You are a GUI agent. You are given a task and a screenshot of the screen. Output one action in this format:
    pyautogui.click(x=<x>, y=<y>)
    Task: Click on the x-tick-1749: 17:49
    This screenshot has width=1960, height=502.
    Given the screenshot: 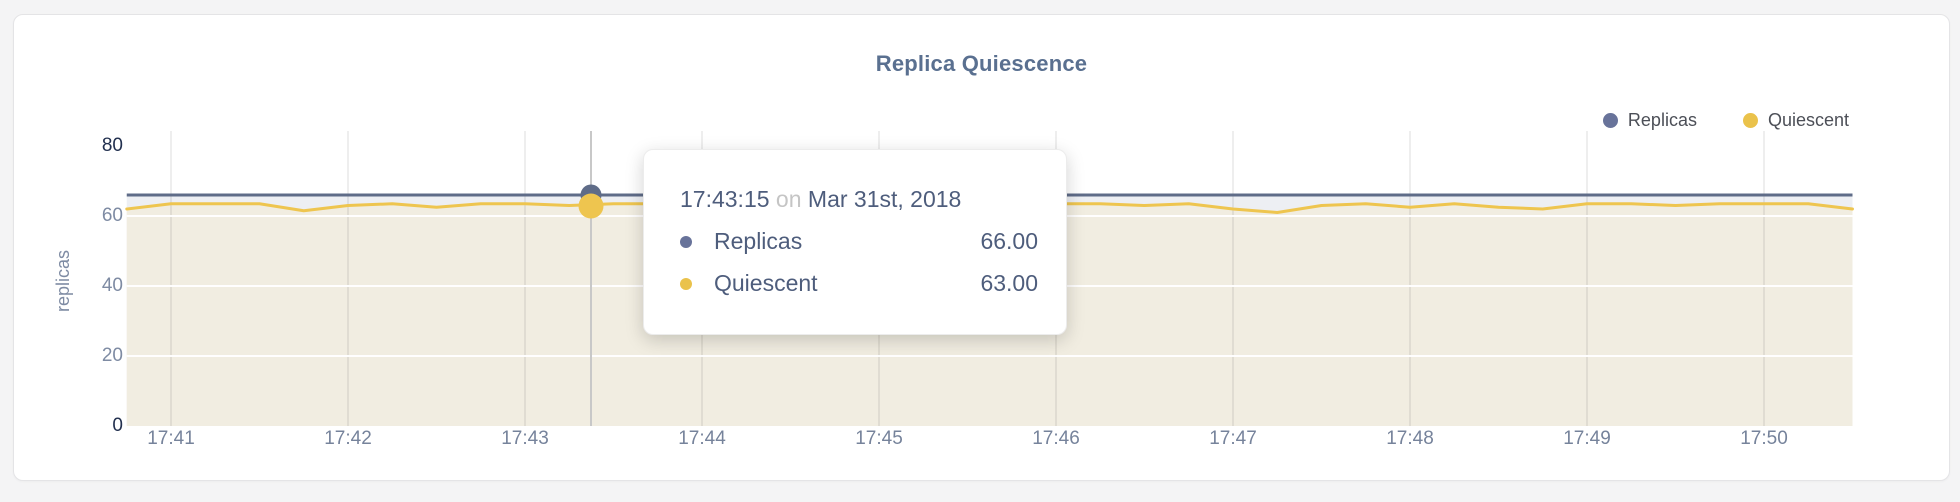 What is the action you would take?
    pyautogui.click(x=1587, y=438)
    